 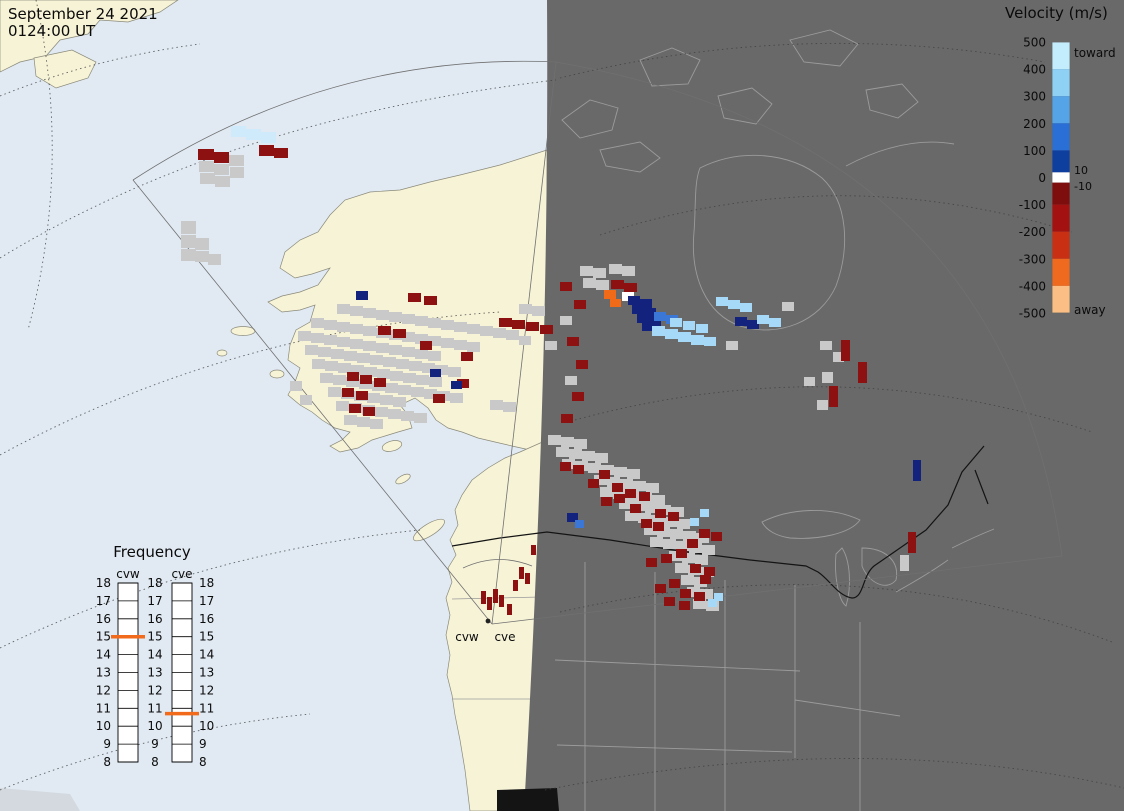 I want to click on radar-site-dot, so click(x=488, y=621).